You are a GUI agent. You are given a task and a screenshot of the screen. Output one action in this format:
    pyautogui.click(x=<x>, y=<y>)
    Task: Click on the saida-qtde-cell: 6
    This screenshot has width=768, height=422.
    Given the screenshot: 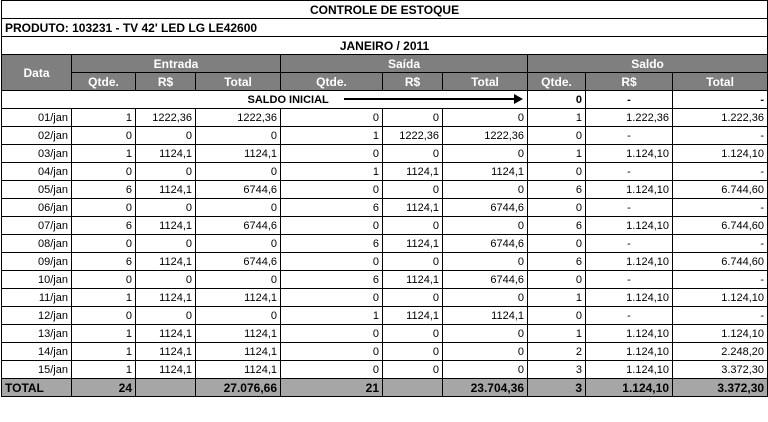 What is the action you would take?
    pyautogui.click(x=331, y=279)
    